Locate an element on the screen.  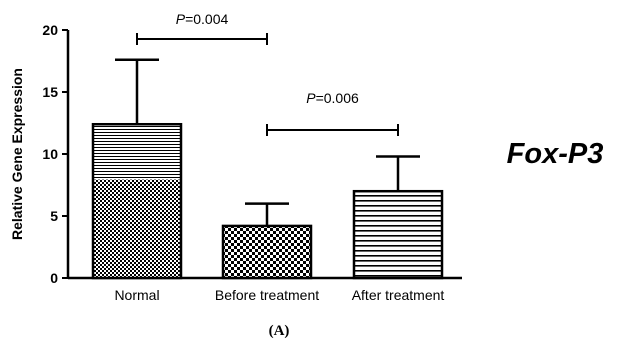
p-value: =0.004 is located at coordinates (206, 19).